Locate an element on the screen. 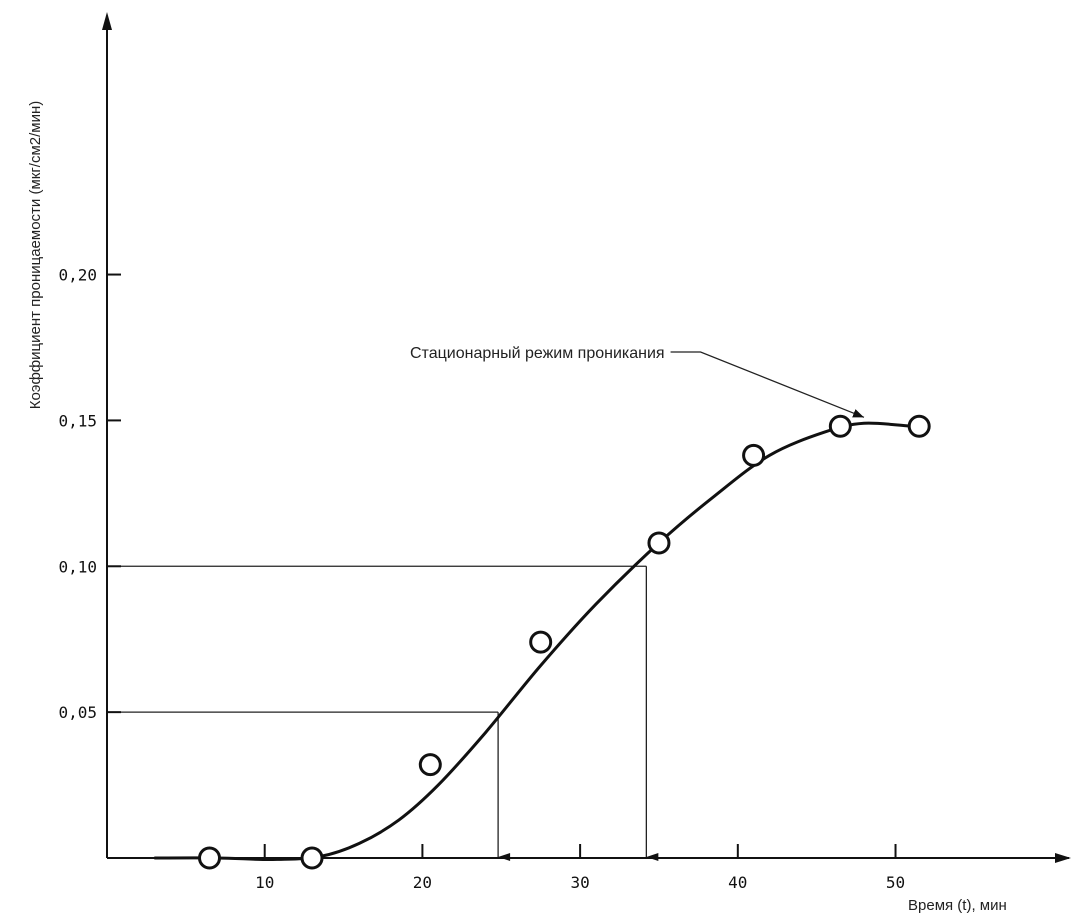 Image resolution: width=1071 pixels, height=918 pixels. y-tick-label-1: 0,10 is located at coordinates (77, 566).